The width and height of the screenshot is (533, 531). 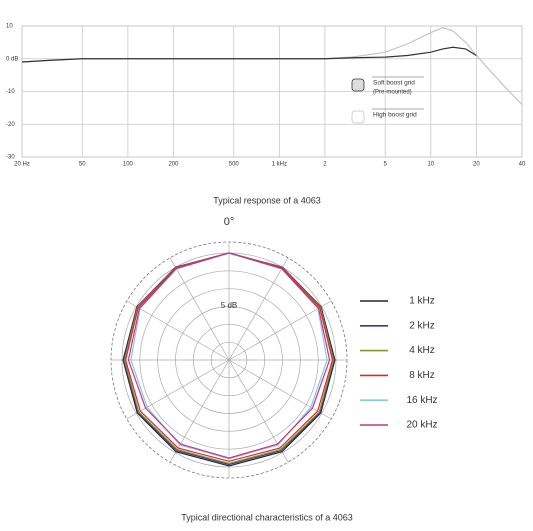 What do you see at coordinates (386, 165) in the screenshot?
I see `x-tick-label: 5` at bounding box center [386, 165].